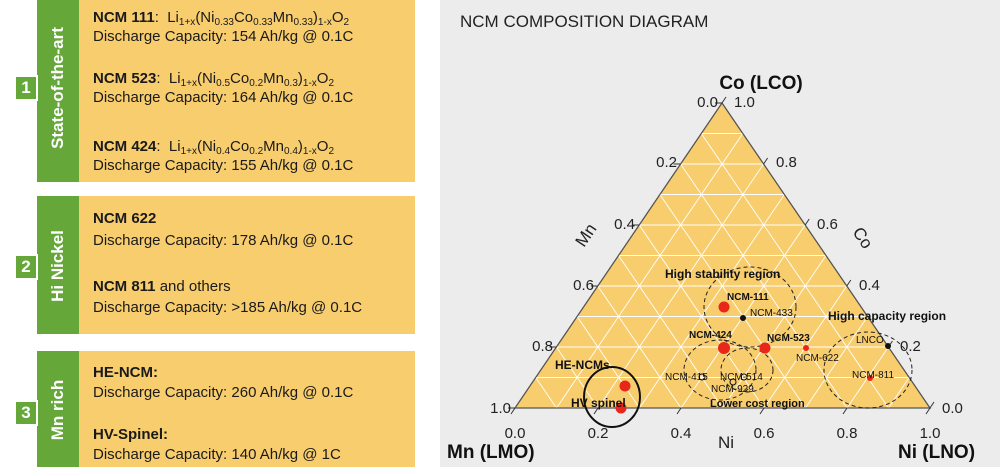 This screenshot has width=1000, height=467. Describe the element at coordinates (771, 313) in the screenshot. I see `ncm433-label: NCM-433` at that location.